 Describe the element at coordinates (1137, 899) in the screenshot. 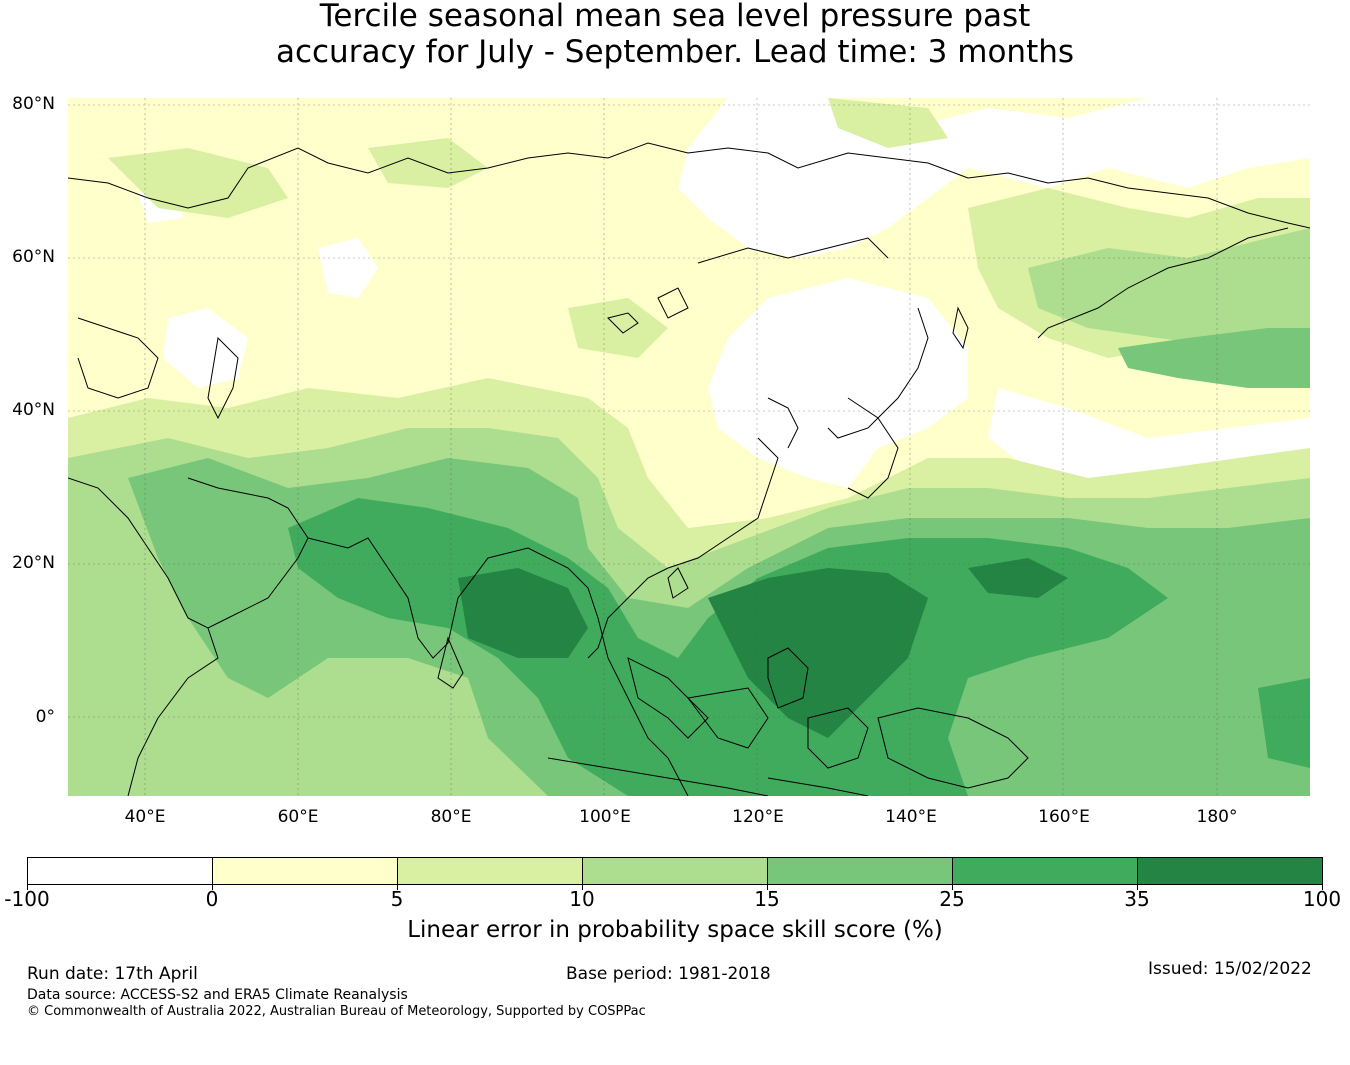

I see `colorbar-tick-label: 35` at that location.